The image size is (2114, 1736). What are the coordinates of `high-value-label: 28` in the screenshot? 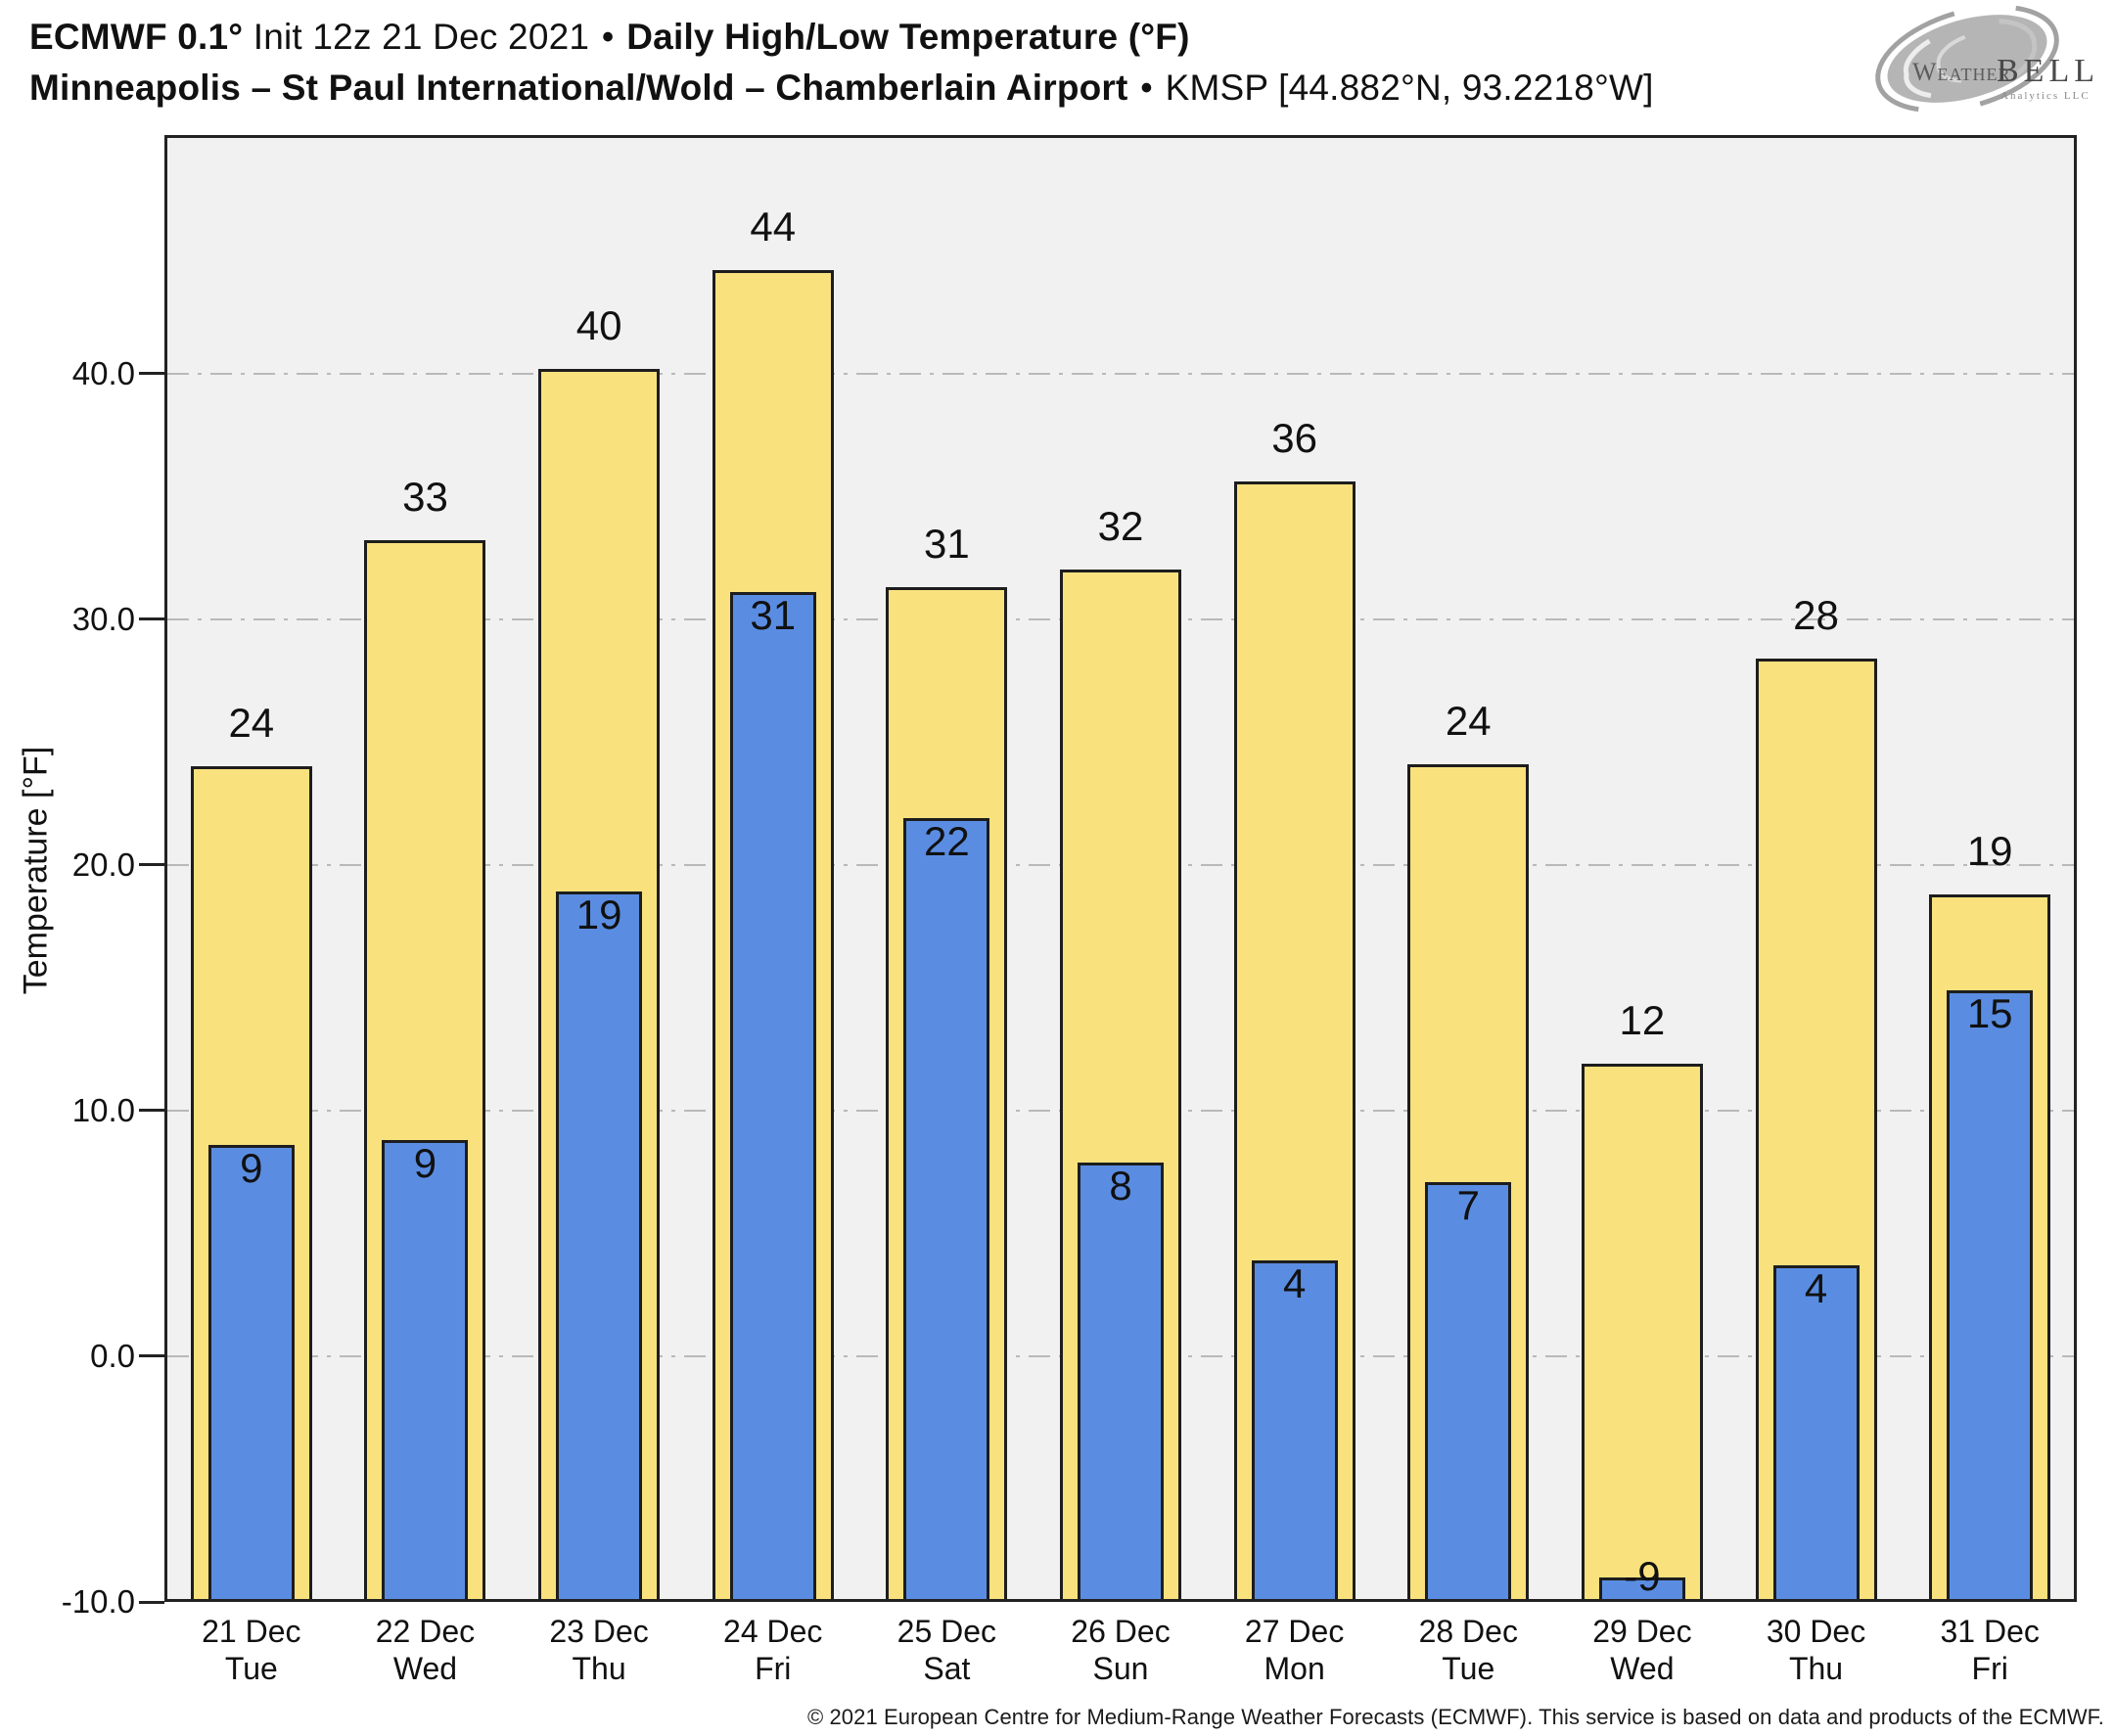 It's located at (1816, 614).